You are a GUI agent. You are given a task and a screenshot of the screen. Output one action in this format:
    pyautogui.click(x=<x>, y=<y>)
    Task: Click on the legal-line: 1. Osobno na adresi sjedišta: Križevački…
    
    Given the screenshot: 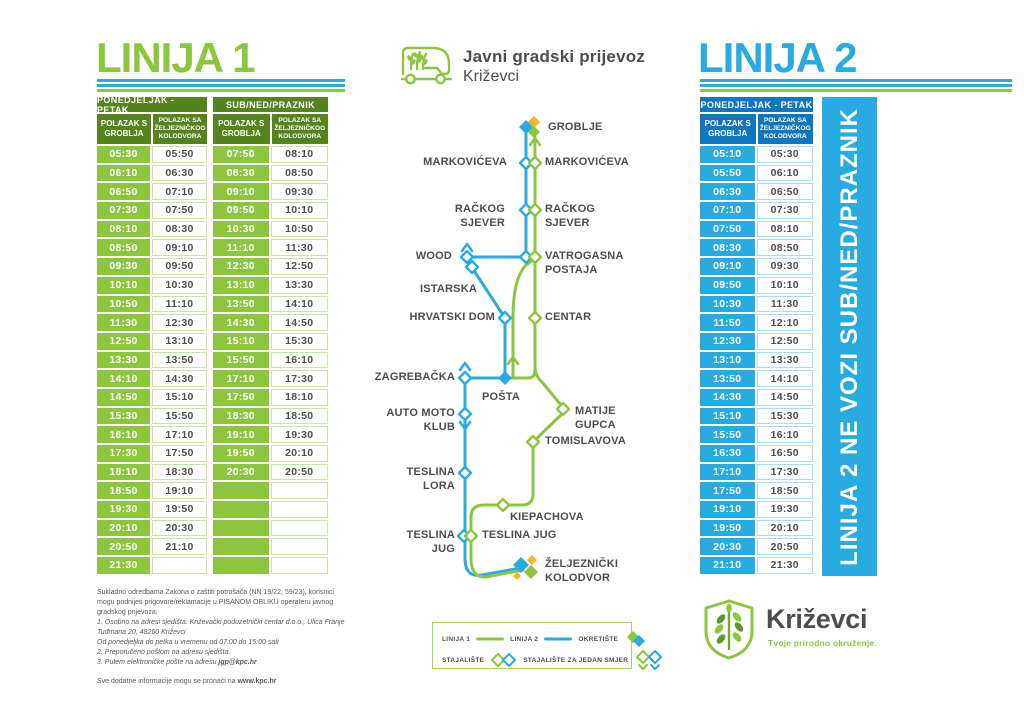 What is the action you would take?
    pyautogui.click(x=221, y=622)
    